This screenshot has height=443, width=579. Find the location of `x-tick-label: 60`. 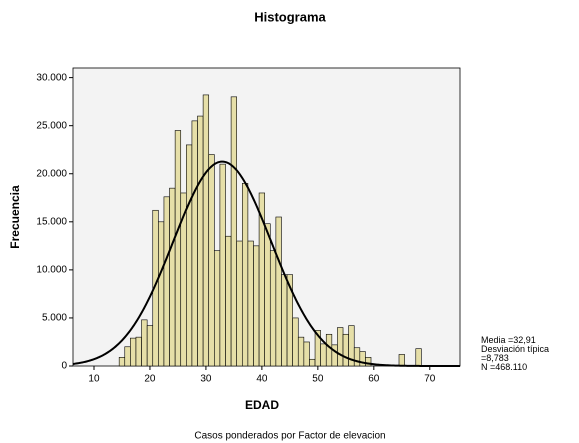

x-tick-label: 60 is located at coordinates (374, 379).